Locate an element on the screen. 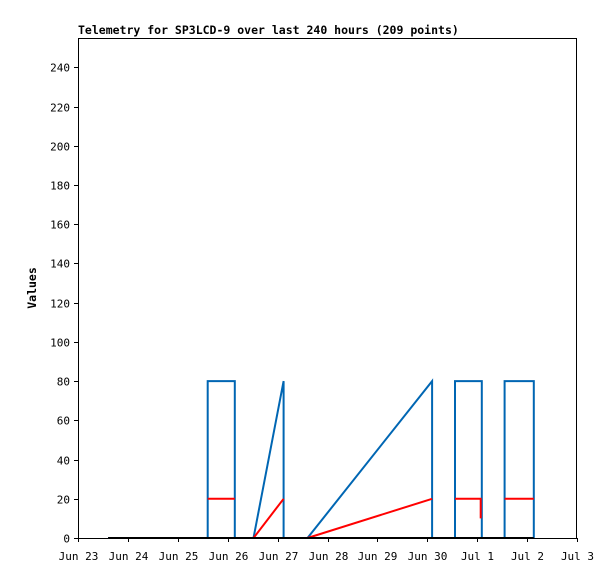 Image resolution: width=615 pixels, height=579 pixels. y-tick-label: 200 is located at coordinates (60, 147).